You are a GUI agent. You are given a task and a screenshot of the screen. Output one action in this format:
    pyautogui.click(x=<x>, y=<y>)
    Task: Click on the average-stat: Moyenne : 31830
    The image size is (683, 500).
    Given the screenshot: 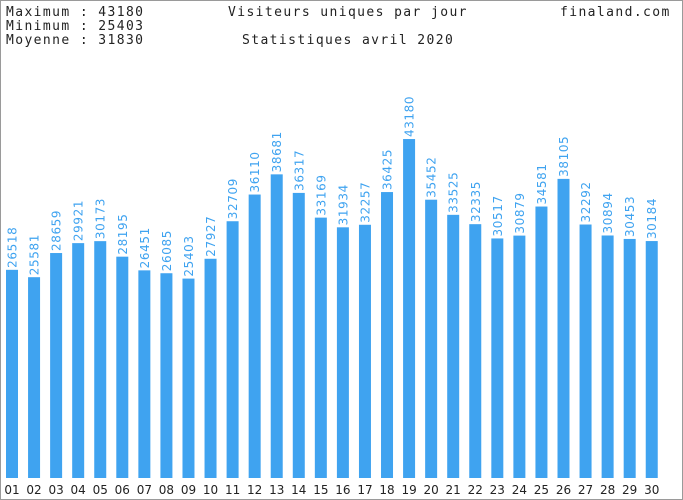 What is the action you would take?
    pyautogui.click(x=75, y=40)
    